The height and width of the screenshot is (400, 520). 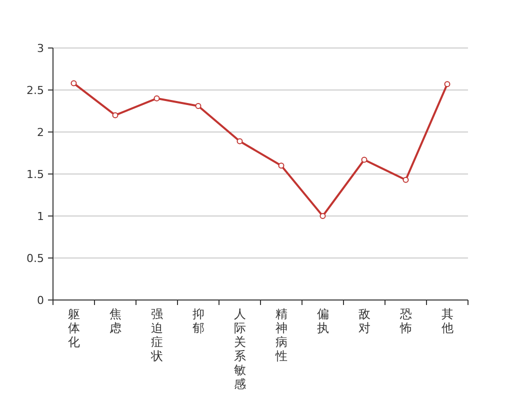 I want to click on x-tick-label: 偏执, so click(x=322, y=321).